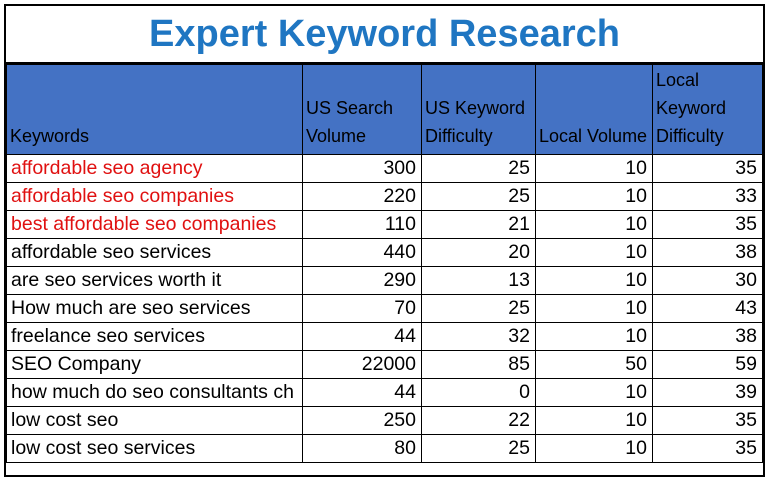 This screenshot has width=772, height=484. I want to click on value-cell: 22000, so click(362, 364).